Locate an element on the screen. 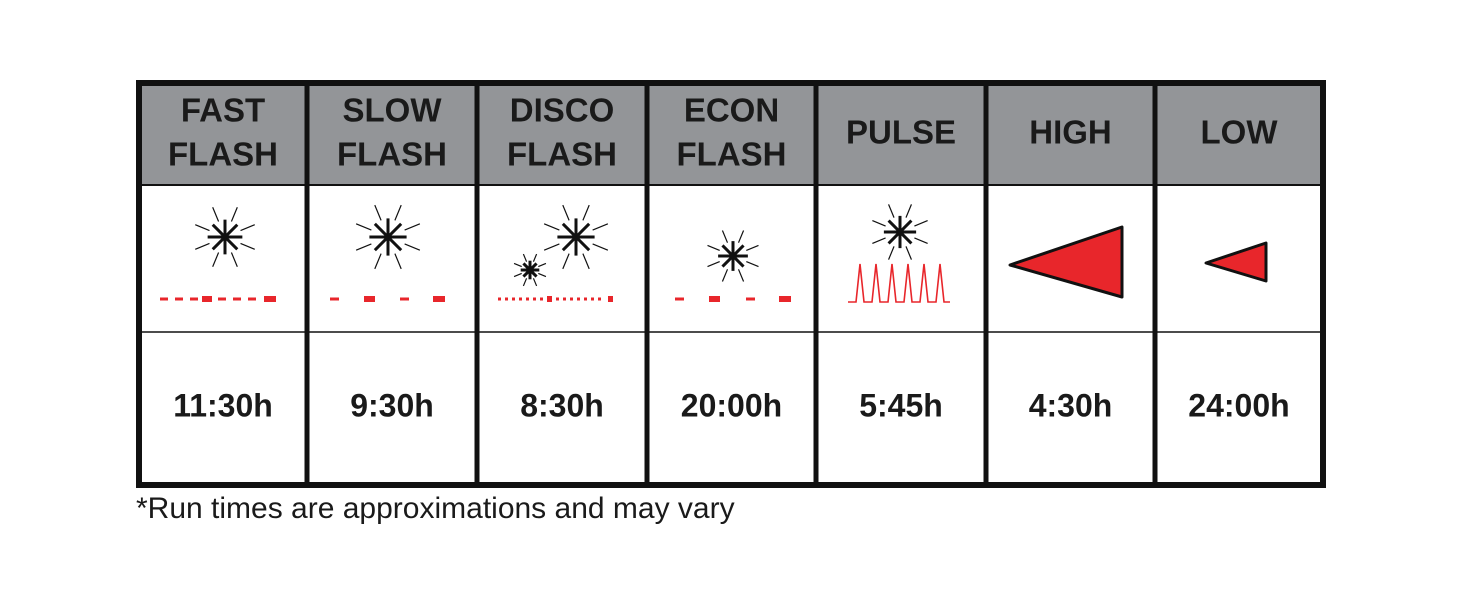 The width and height of the screenshot is (1464, 600). mode-label: PULSE is located at coordinates (901, 132).